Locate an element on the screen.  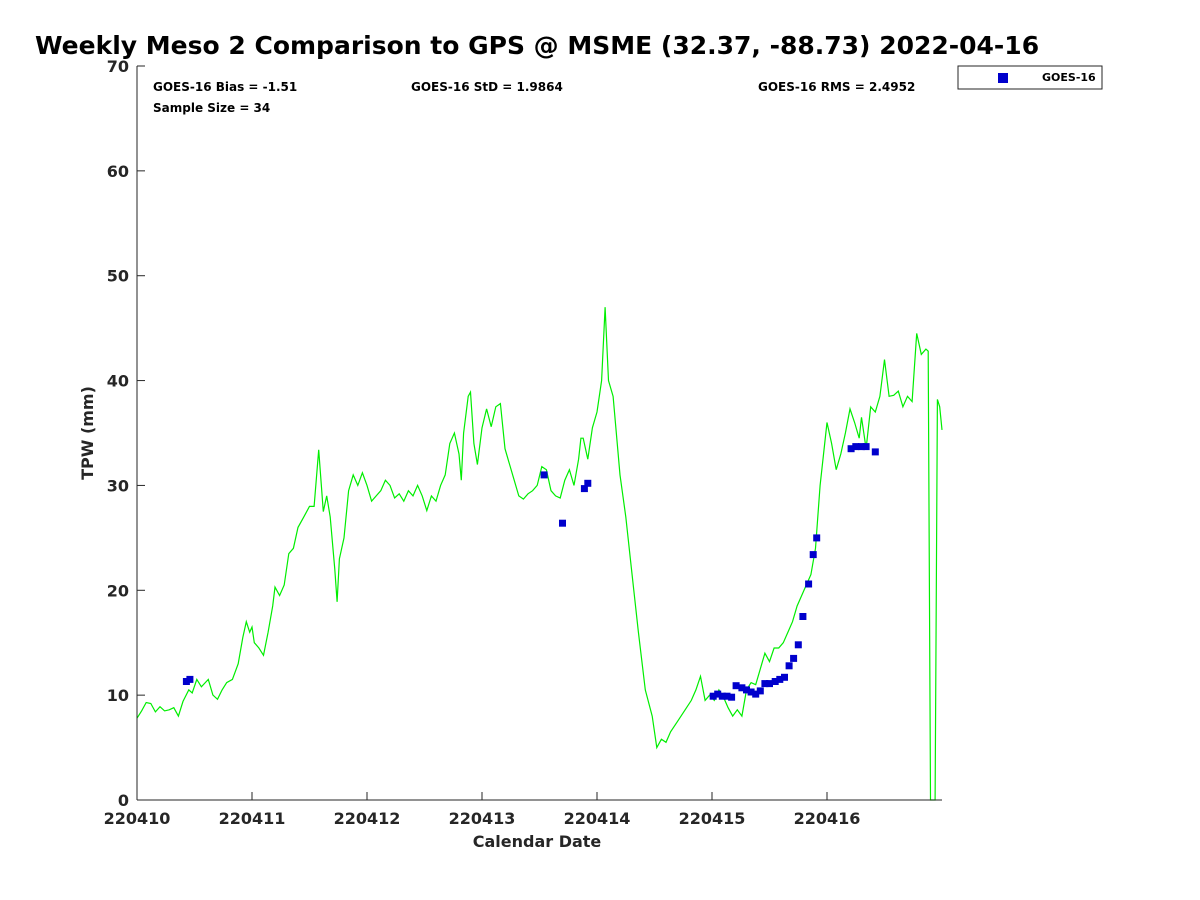
rms-stat: GOES-16 RMS = 2.4952 is located at coordinates (836, 87).